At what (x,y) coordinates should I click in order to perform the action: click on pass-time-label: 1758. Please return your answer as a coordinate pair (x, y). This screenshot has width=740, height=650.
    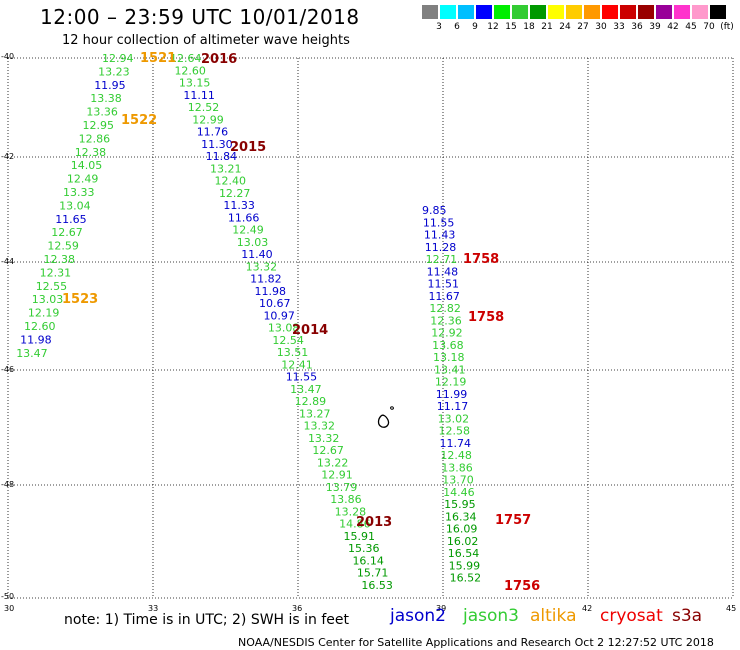
    Looking at the image, I should click on (481, 259).